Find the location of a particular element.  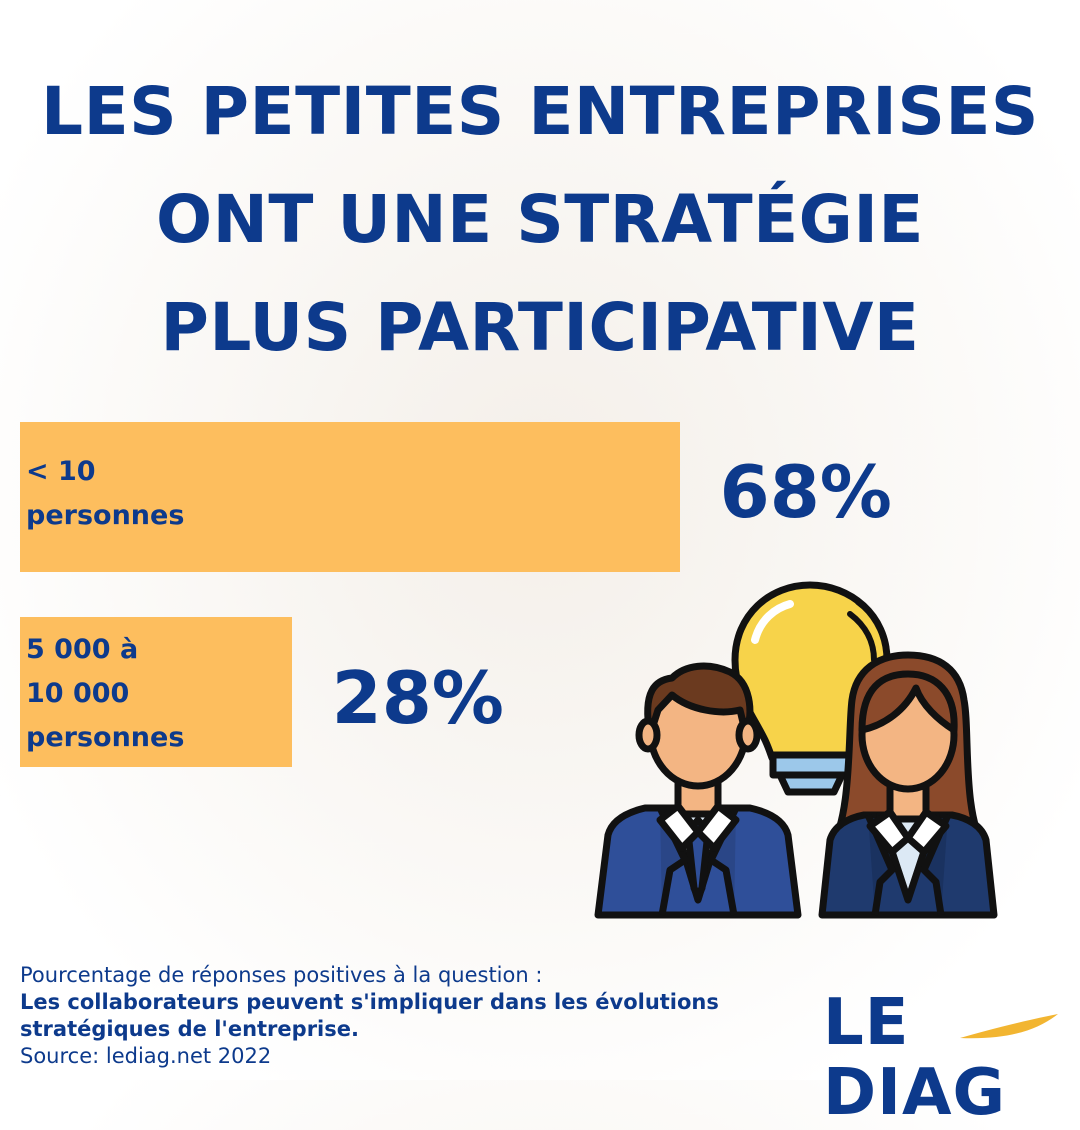

brand-logo: LE DIAG is located at coordinates (943, 1058).